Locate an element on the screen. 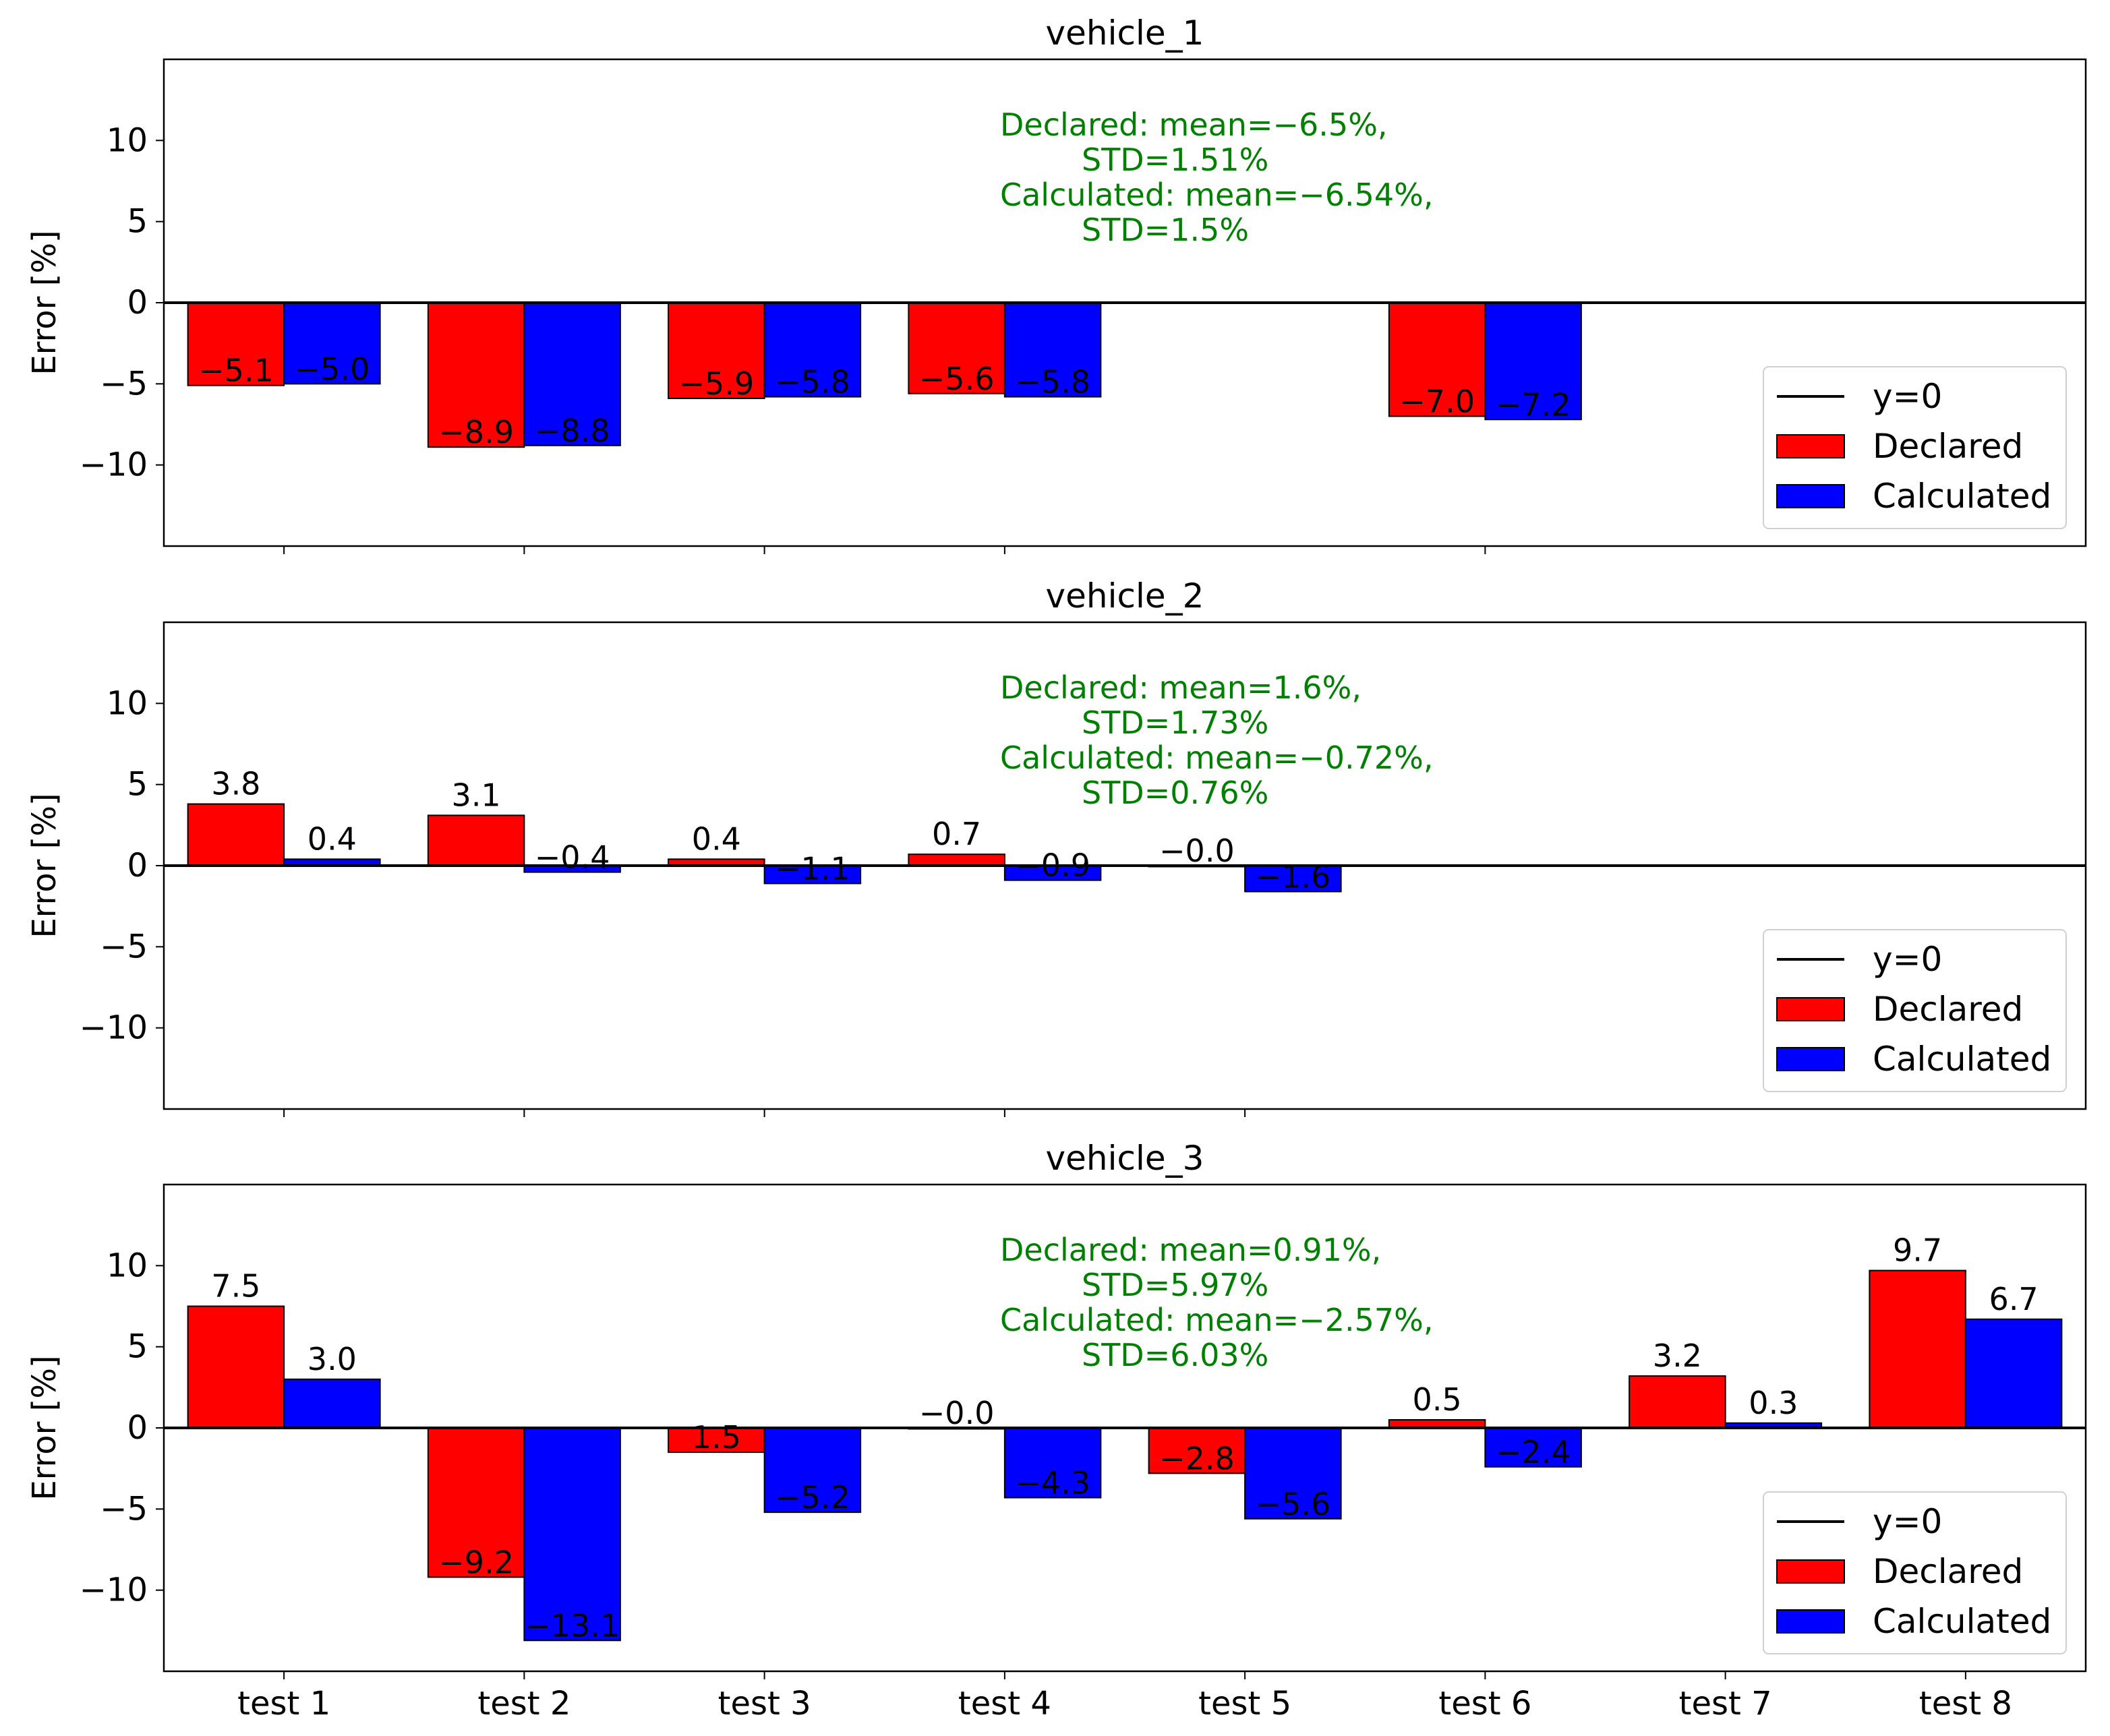 This screenshot has height=1736, width=2110. panel-2-stats-line: STD=0.76% is located at coordinates (1175, 793).